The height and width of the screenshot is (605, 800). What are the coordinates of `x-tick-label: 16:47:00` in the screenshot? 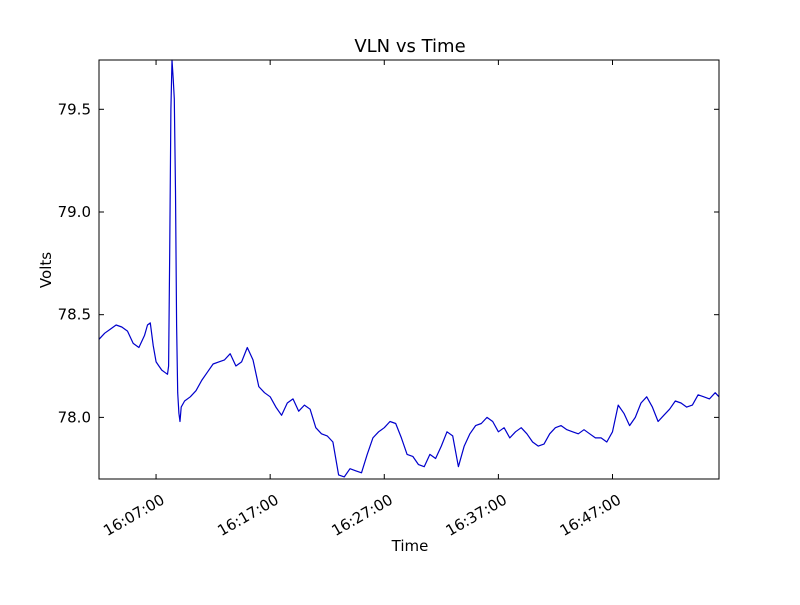 It's located at (590, 515).